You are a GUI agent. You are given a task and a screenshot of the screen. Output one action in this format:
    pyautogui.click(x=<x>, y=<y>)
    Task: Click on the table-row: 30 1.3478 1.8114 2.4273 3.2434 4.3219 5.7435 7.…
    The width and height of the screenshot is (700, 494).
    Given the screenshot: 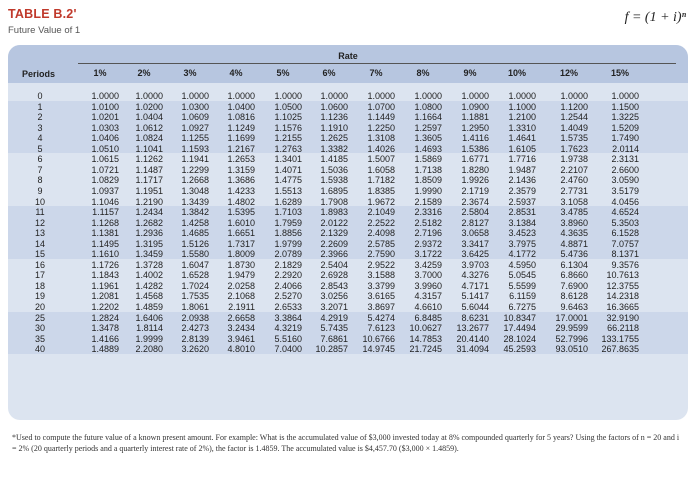 What is the action you would take?
    pyautogui.click(x=348, y=328)
    